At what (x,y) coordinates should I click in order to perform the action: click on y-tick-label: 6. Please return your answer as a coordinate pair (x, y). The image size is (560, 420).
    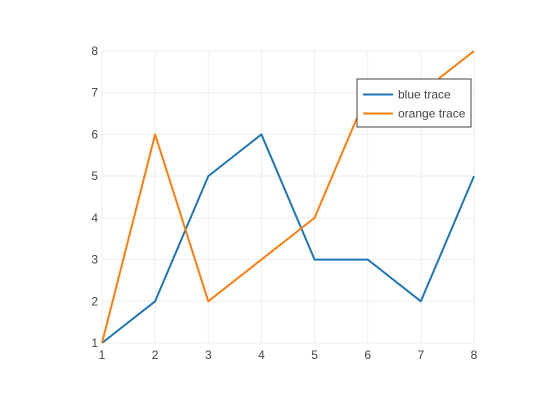
    Looking at the image, I should click on (94, 134).